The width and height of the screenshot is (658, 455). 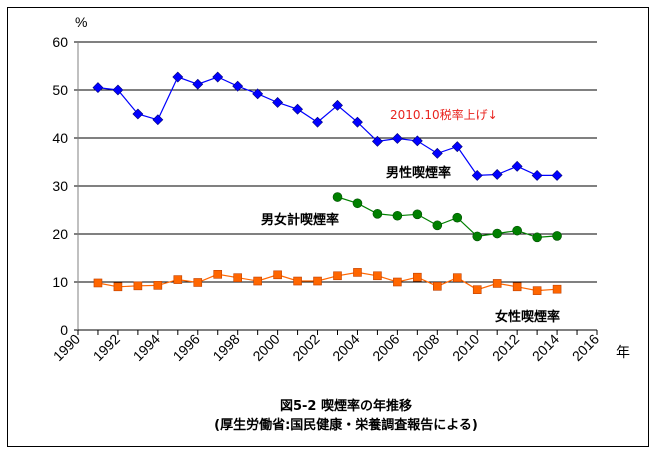 What do you see at coordinates (238, 86) in the screenshot?
I see `series-0-point-1998` at bounding box center [238, 86].